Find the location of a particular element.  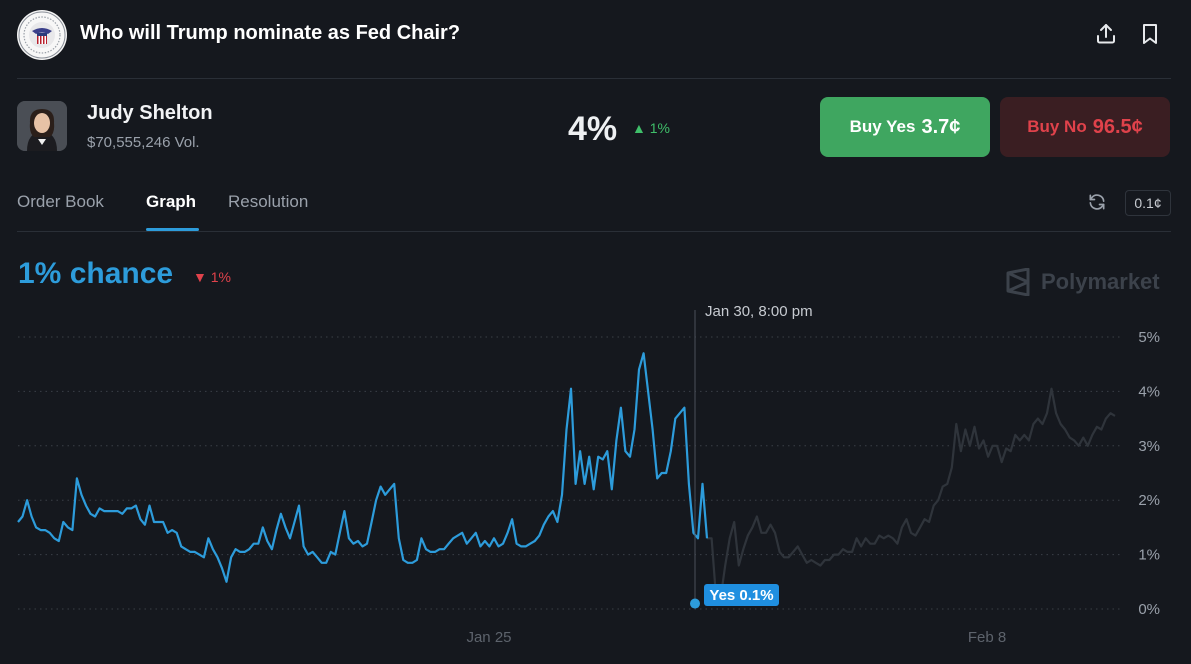

chance-change: ▼ 1% is located at coordinates (212, 277).